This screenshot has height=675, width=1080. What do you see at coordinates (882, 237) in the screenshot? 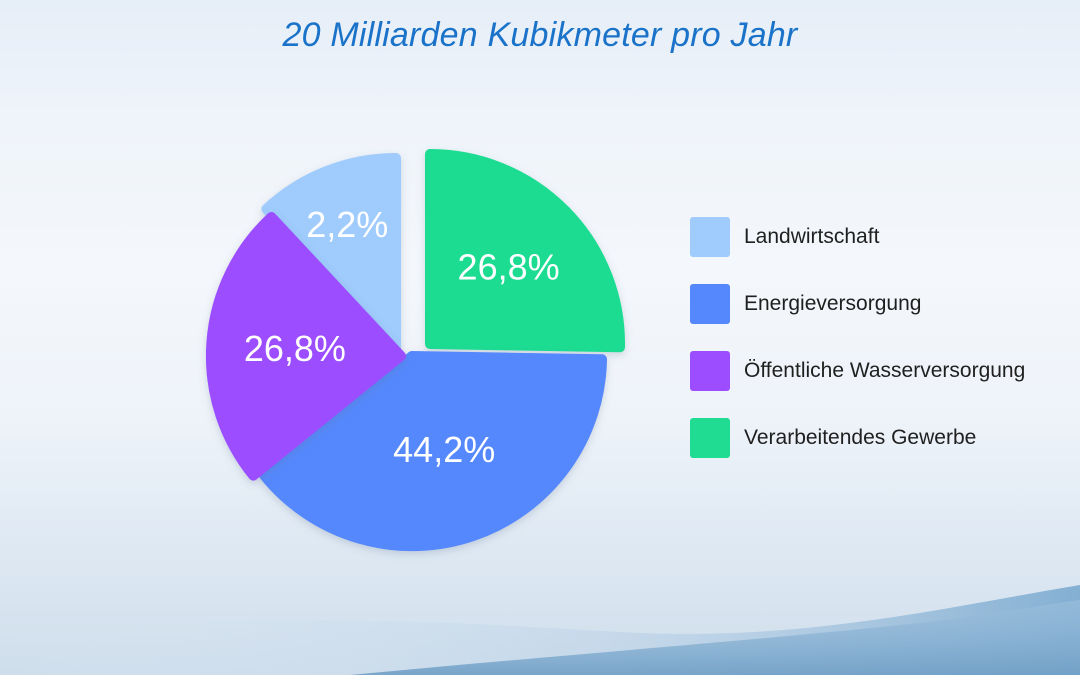
I see `legend-item-landwirtschaft: Landwirtschaft` at bounding box center [882, 237].